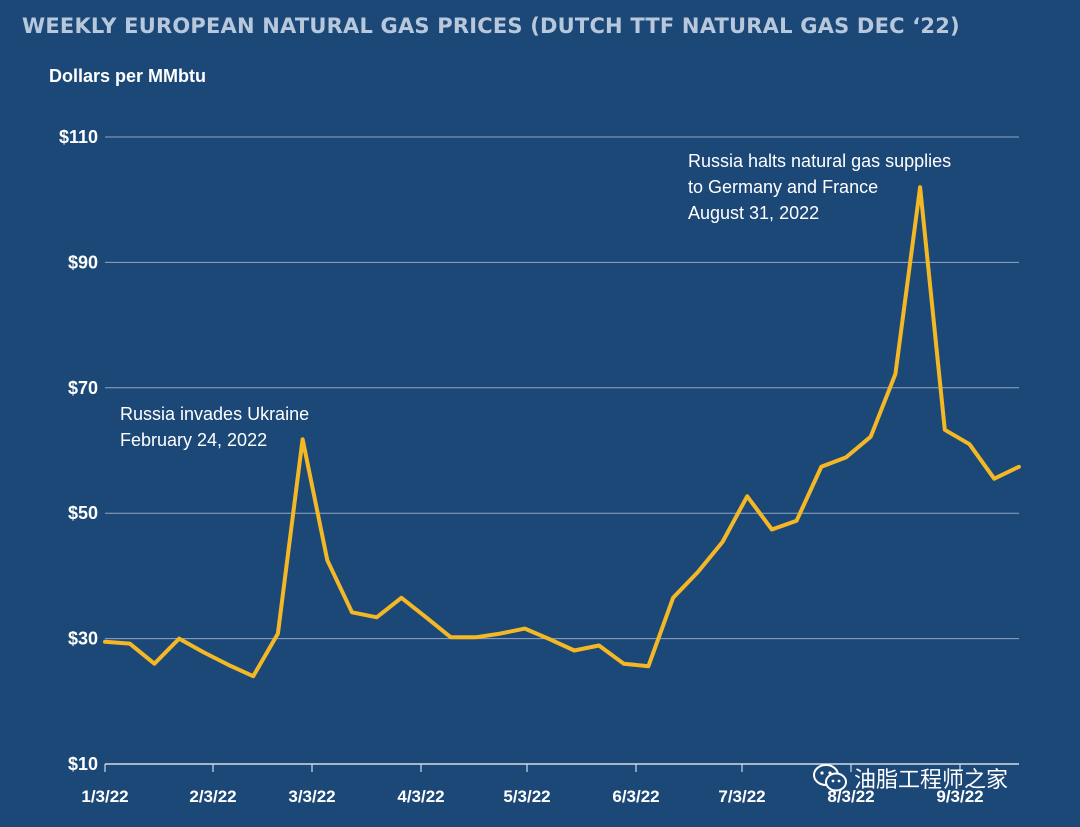  Describe the element at coordinates (214, 414) in the screenshot. I see `annotation-line: Russia invades Ukraine` at that location.